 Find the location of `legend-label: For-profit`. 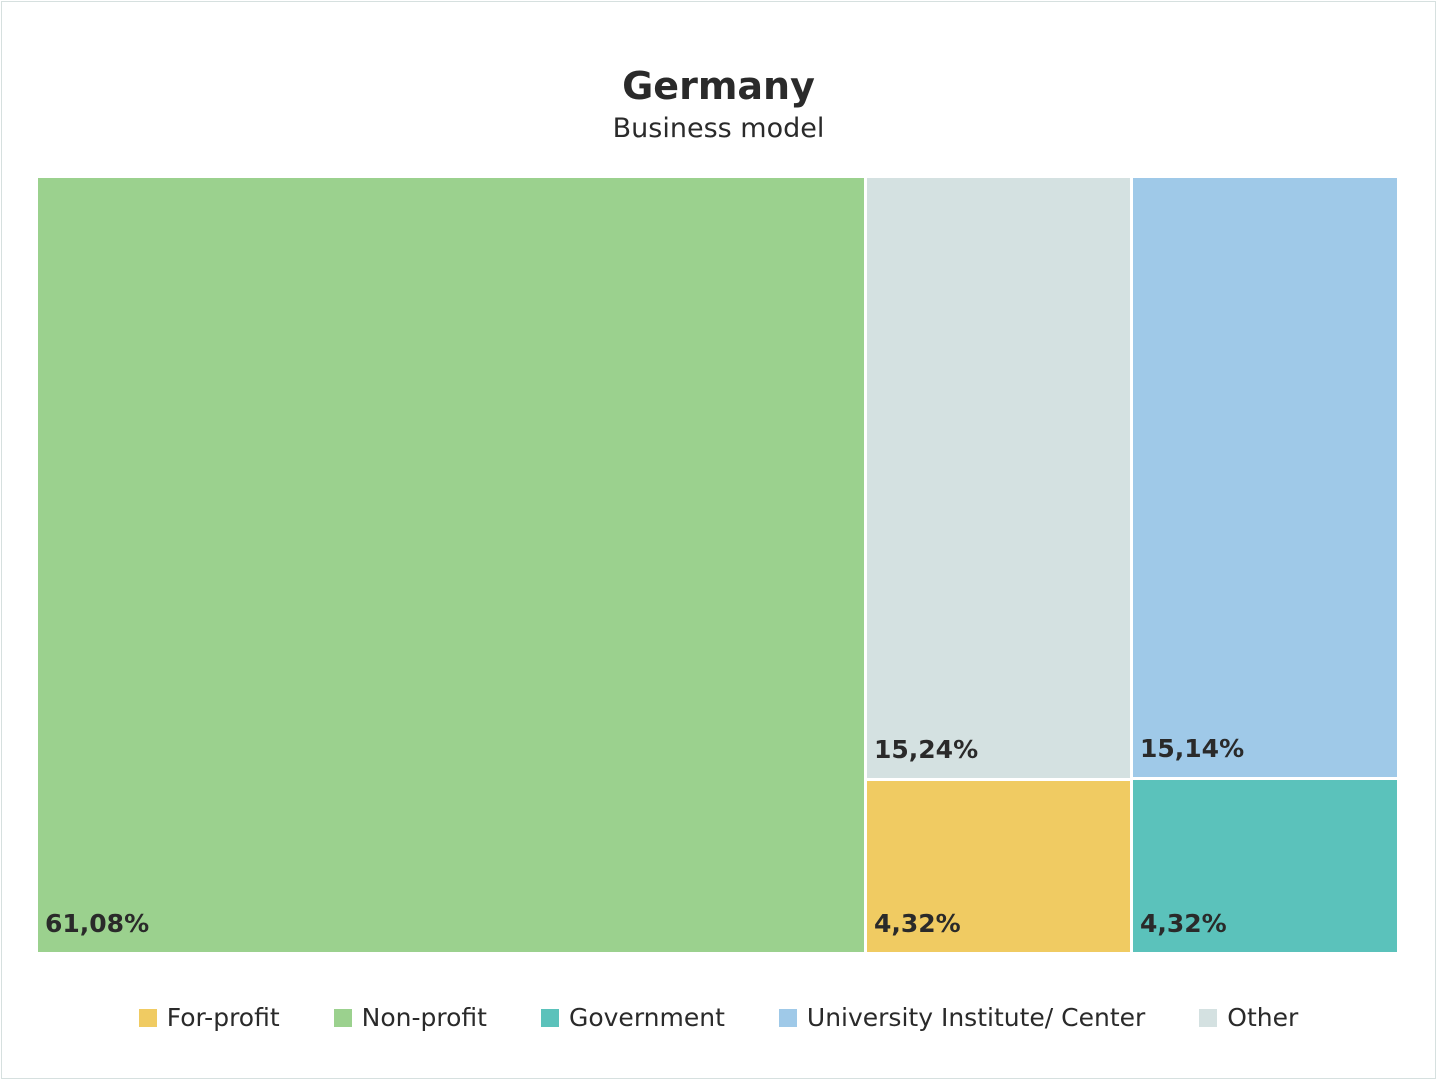

legend-label: For-profit is located at coordinates (223, 1017).